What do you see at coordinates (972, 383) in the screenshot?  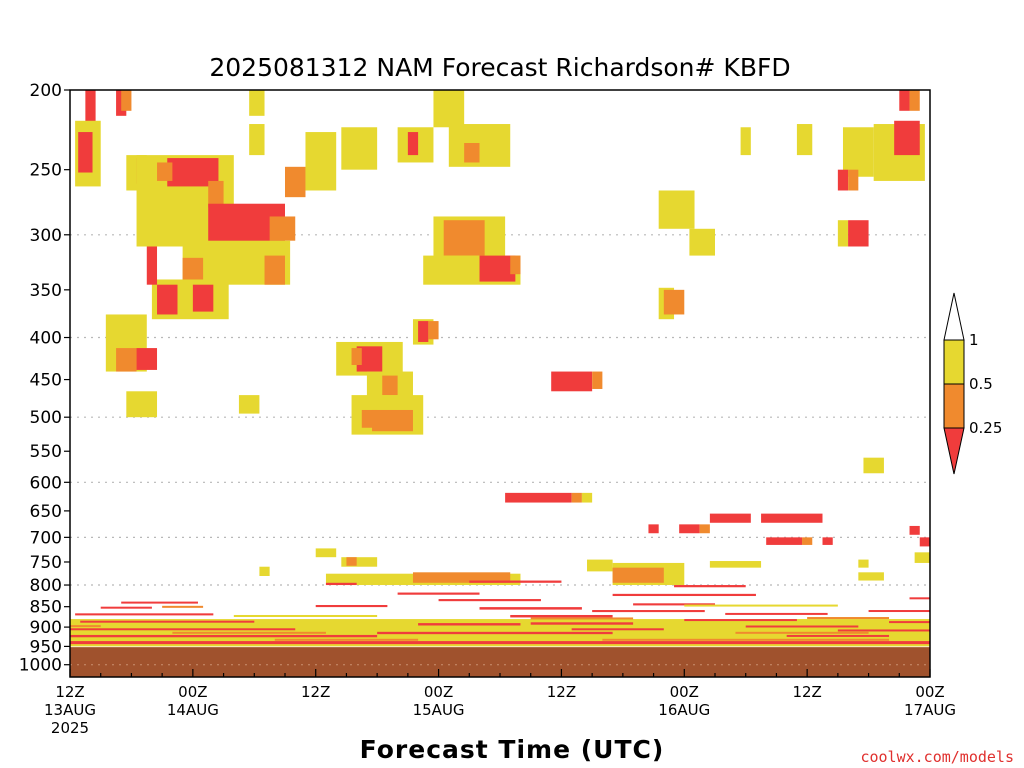 I see `legend: 1 0.5 0.25` at bounding box center [972, 383].